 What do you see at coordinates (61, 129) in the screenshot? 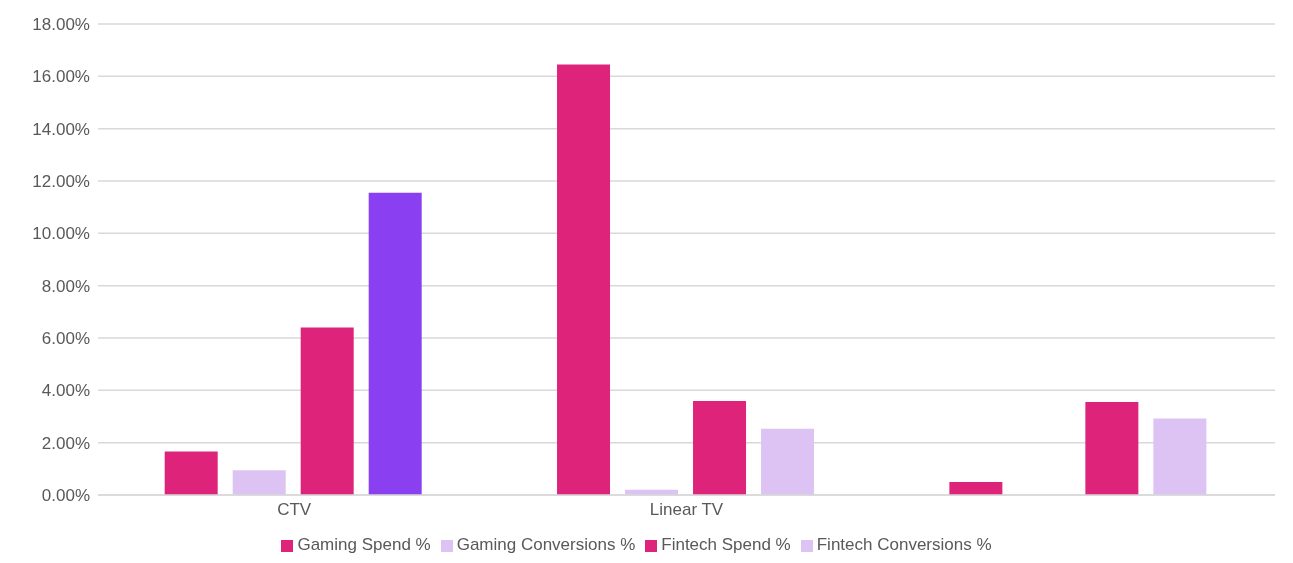
I see `y-tick-label: 14.00%` at bounding box center [61, 129].